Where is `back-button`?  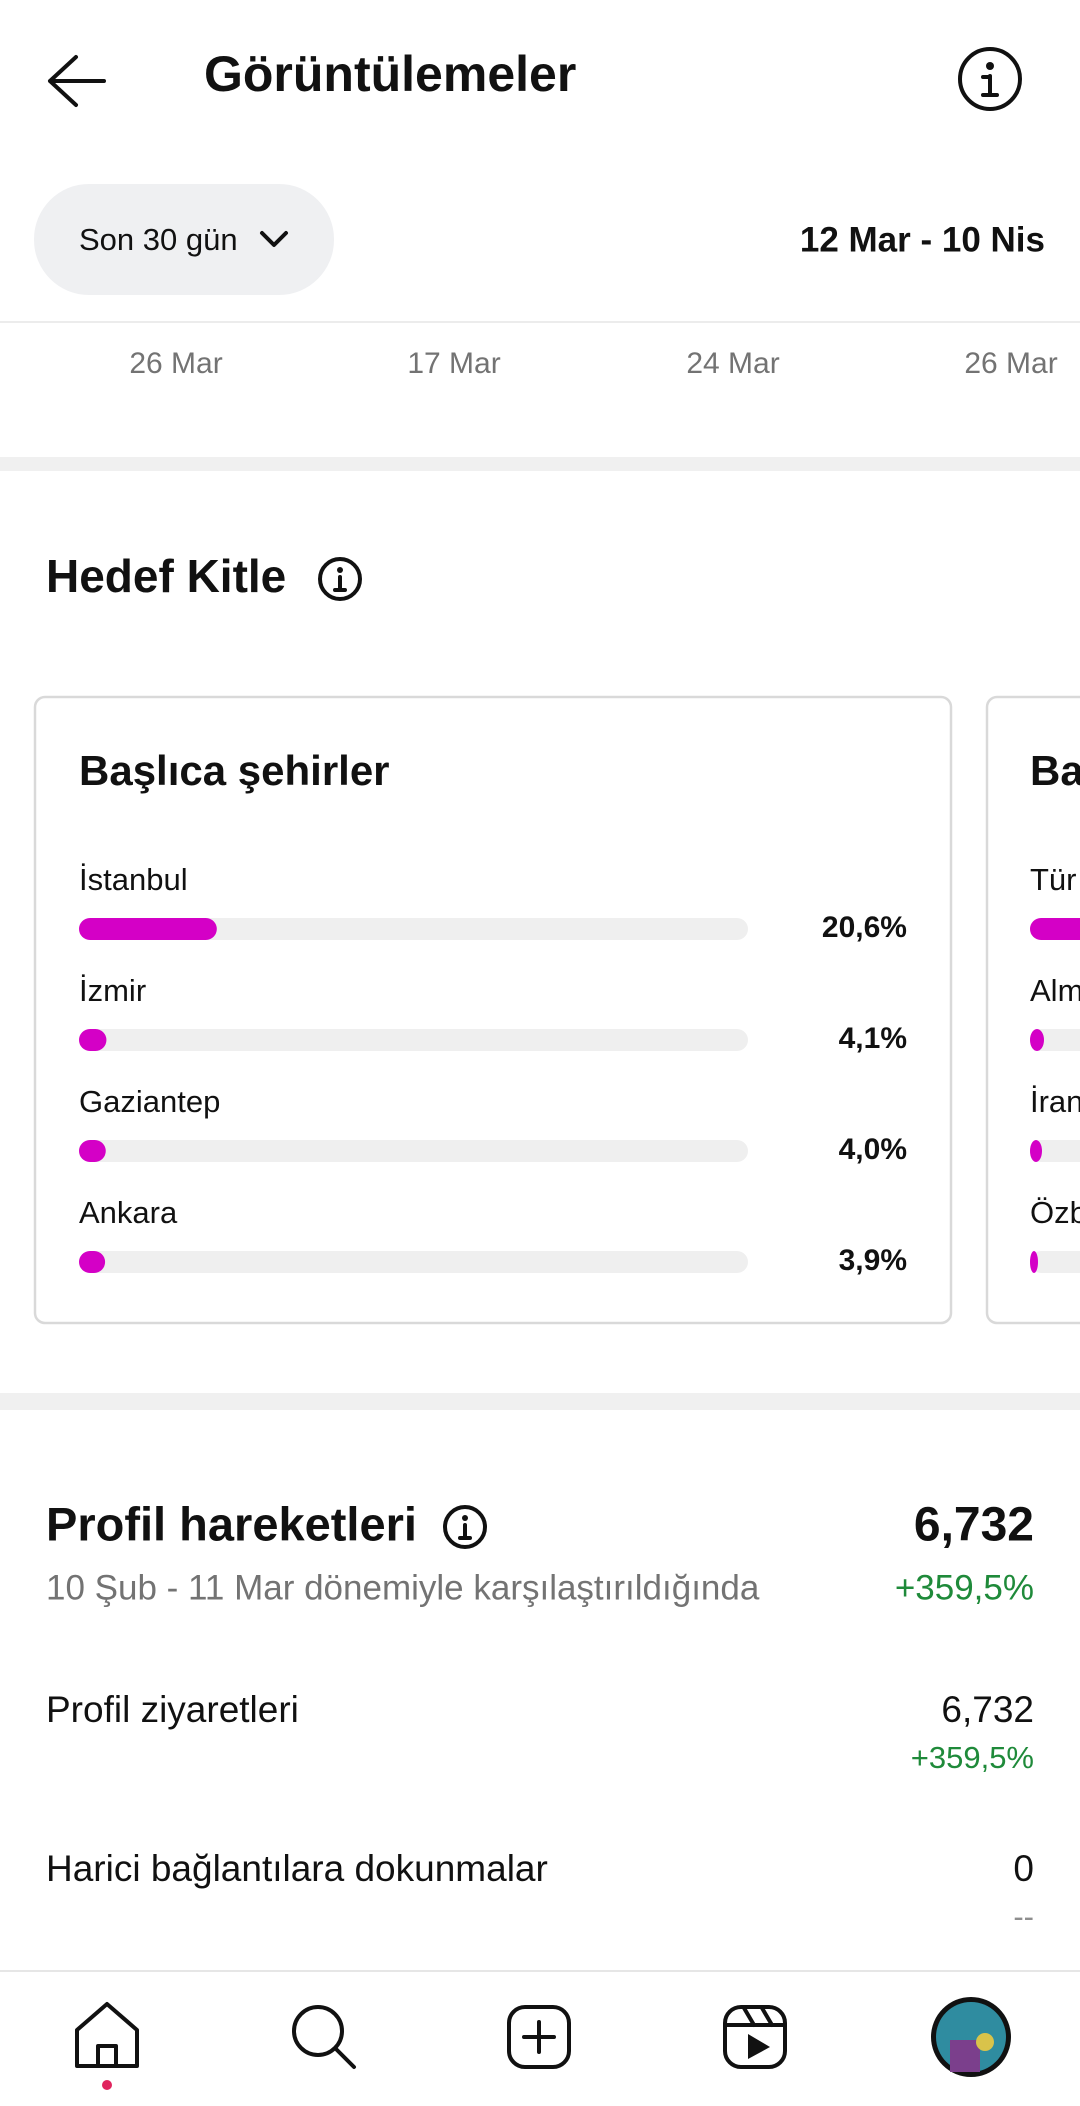
back-button is located at coordinates (77, 81).